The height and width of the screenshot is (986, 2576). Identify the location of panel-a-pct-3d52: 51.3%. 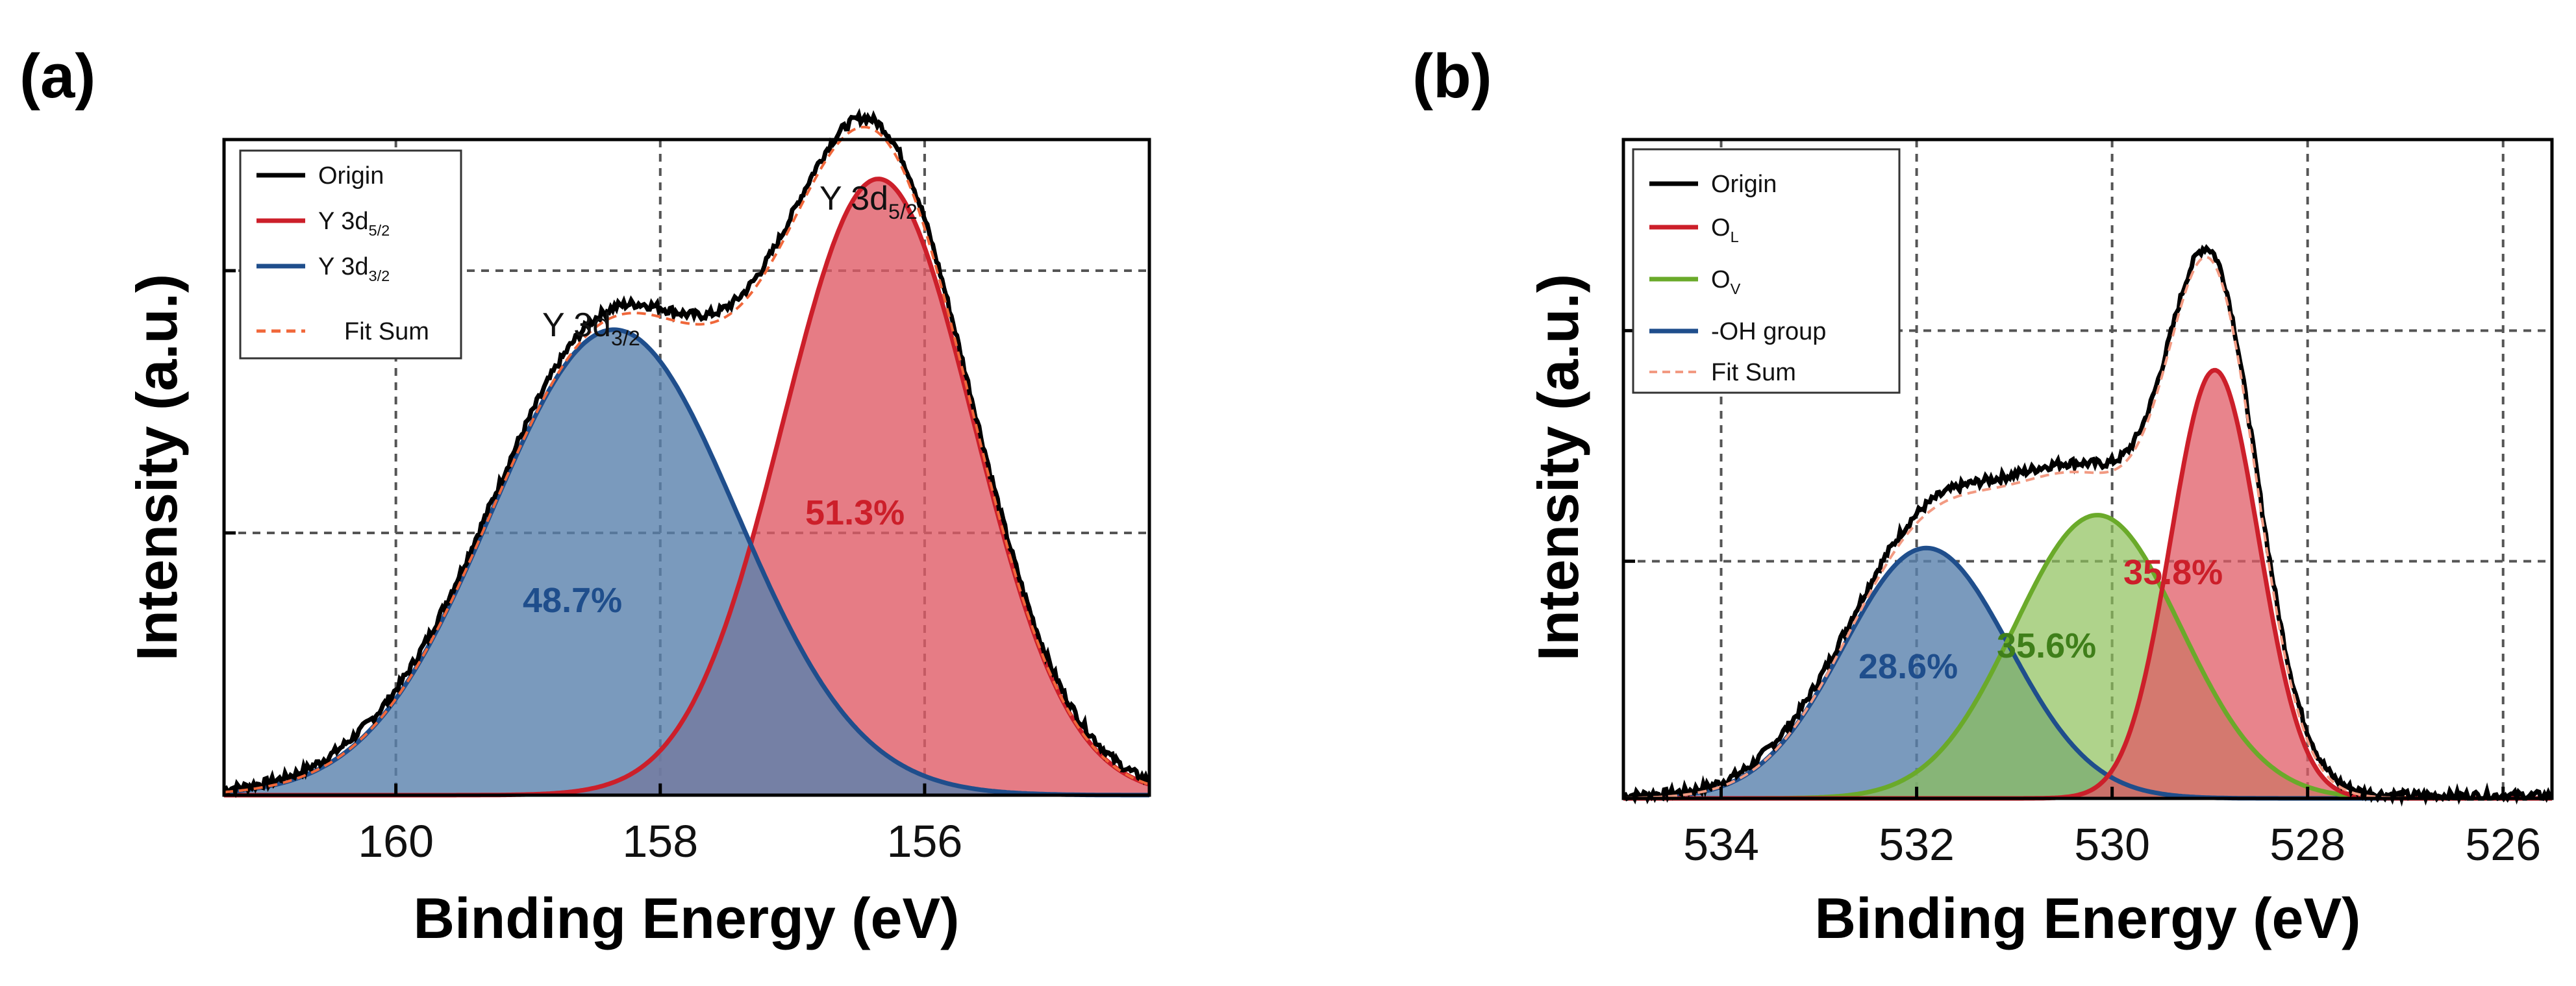
(855, 512).